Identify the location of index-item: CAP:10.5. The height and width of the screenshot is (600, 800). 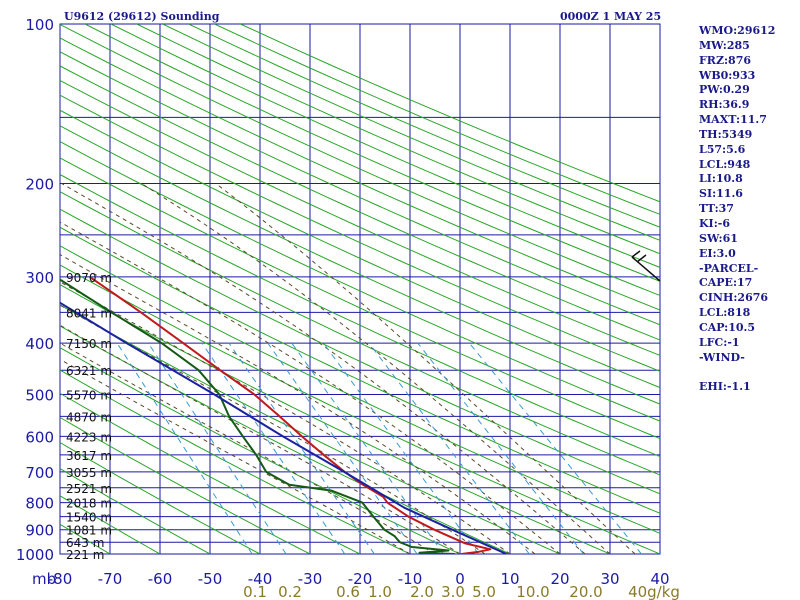
(727, 327).